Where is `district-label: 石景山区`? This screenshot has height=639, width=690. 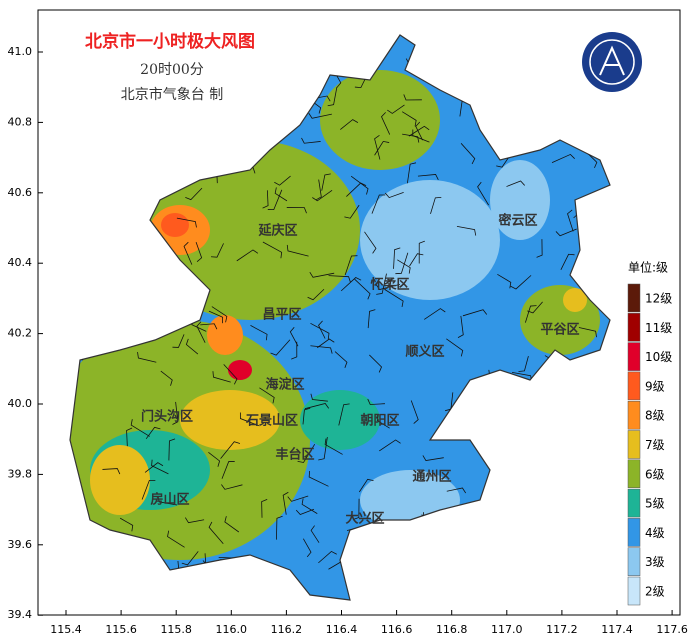 district-label: 石景山区 is located at coordinates (271, 421).